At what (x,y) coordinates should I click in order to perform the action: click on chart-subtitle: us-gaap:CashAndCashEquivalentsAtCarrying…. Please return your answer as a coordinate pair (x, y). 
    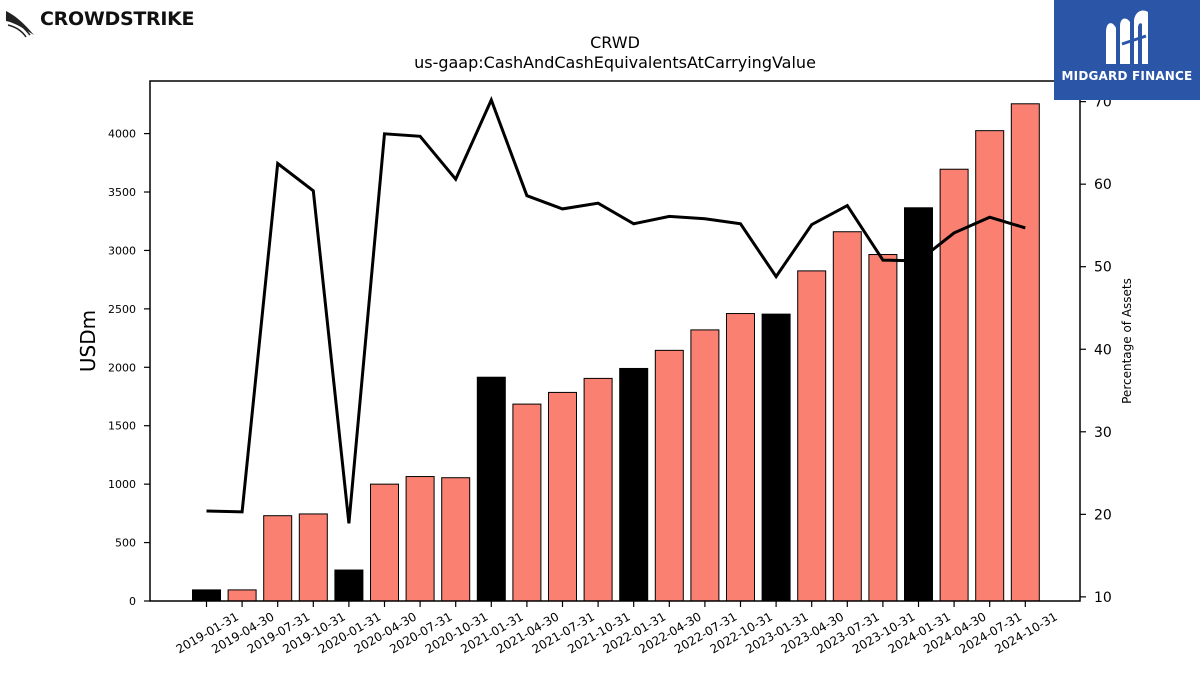
    Looking at the image, I should click on (615, 62).